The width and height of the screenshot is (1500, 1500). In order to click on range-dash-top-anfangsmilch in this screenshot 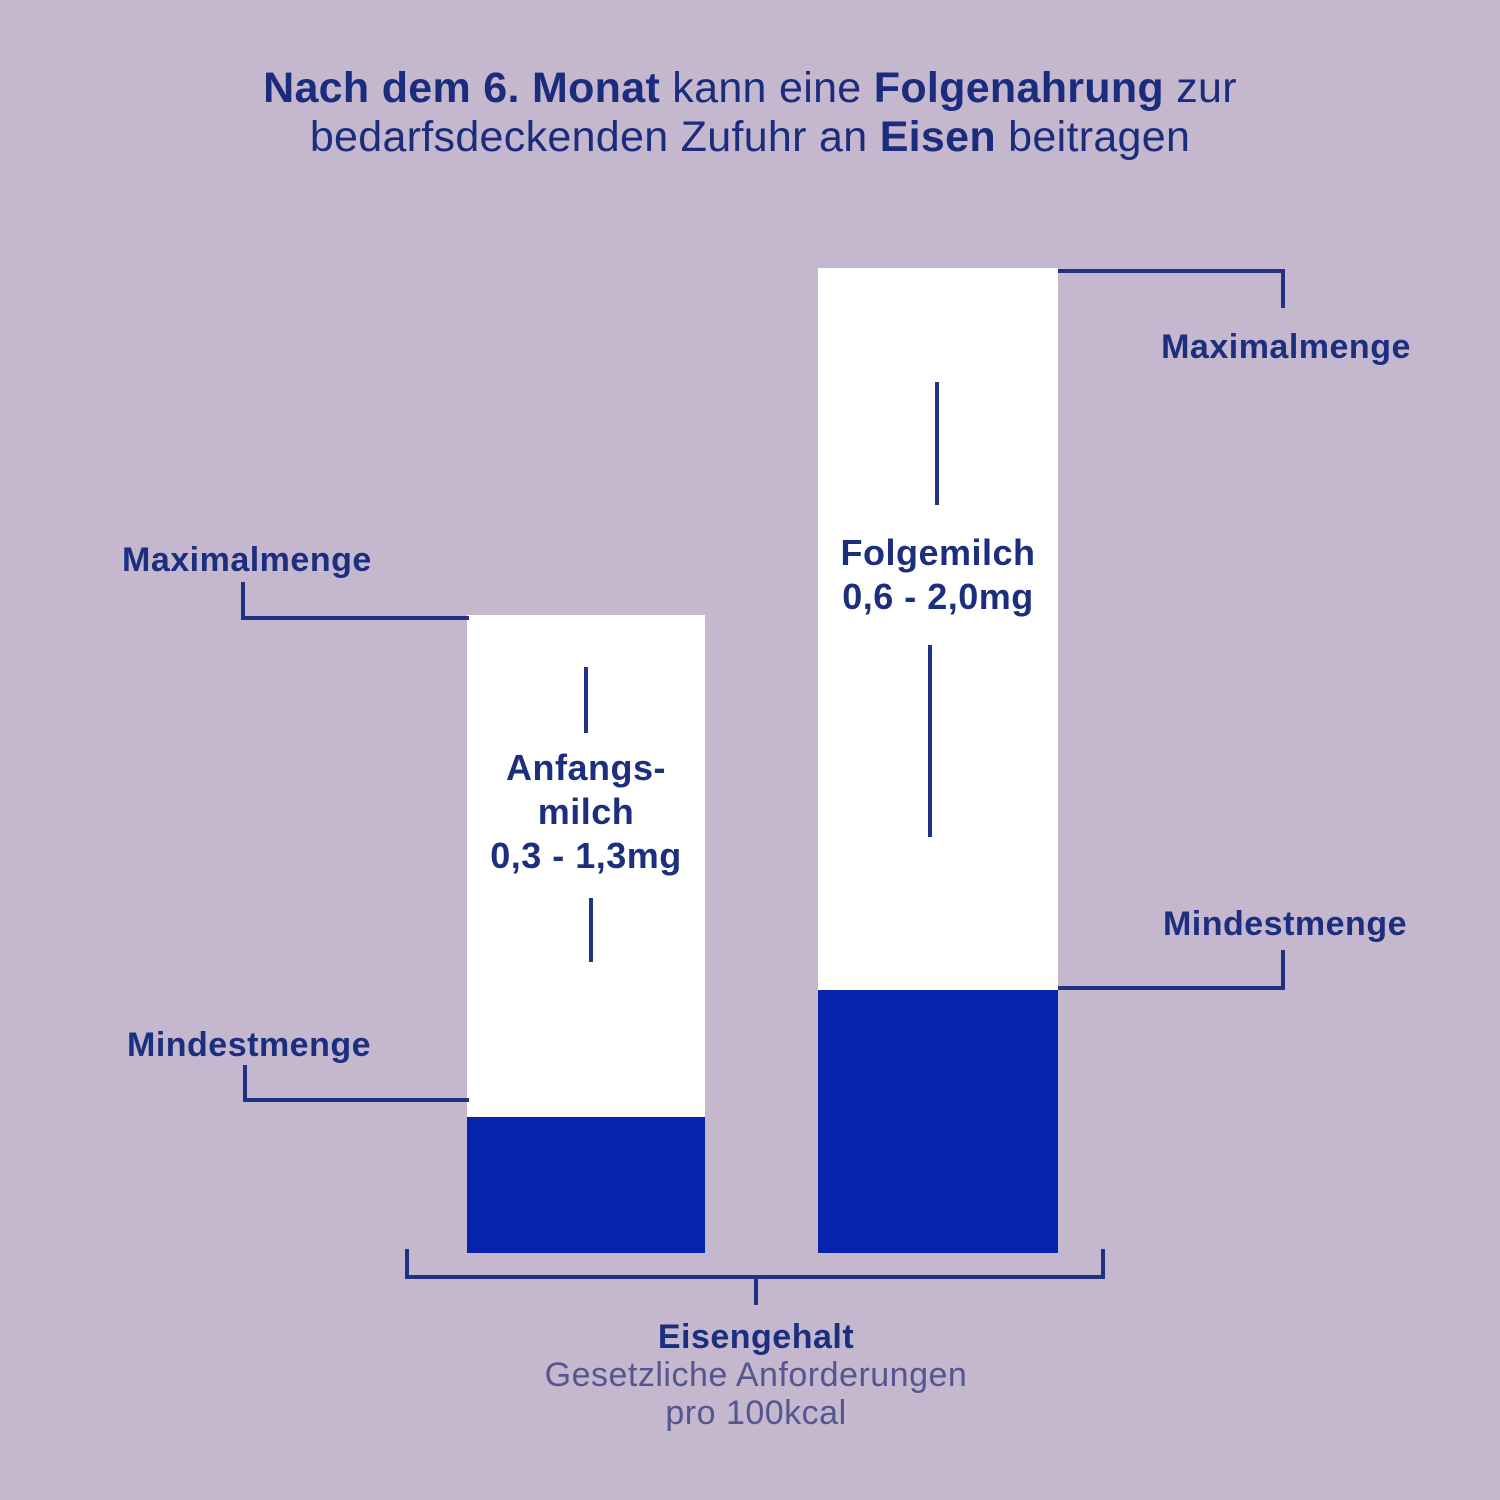, I will do `click(586, 700)`.